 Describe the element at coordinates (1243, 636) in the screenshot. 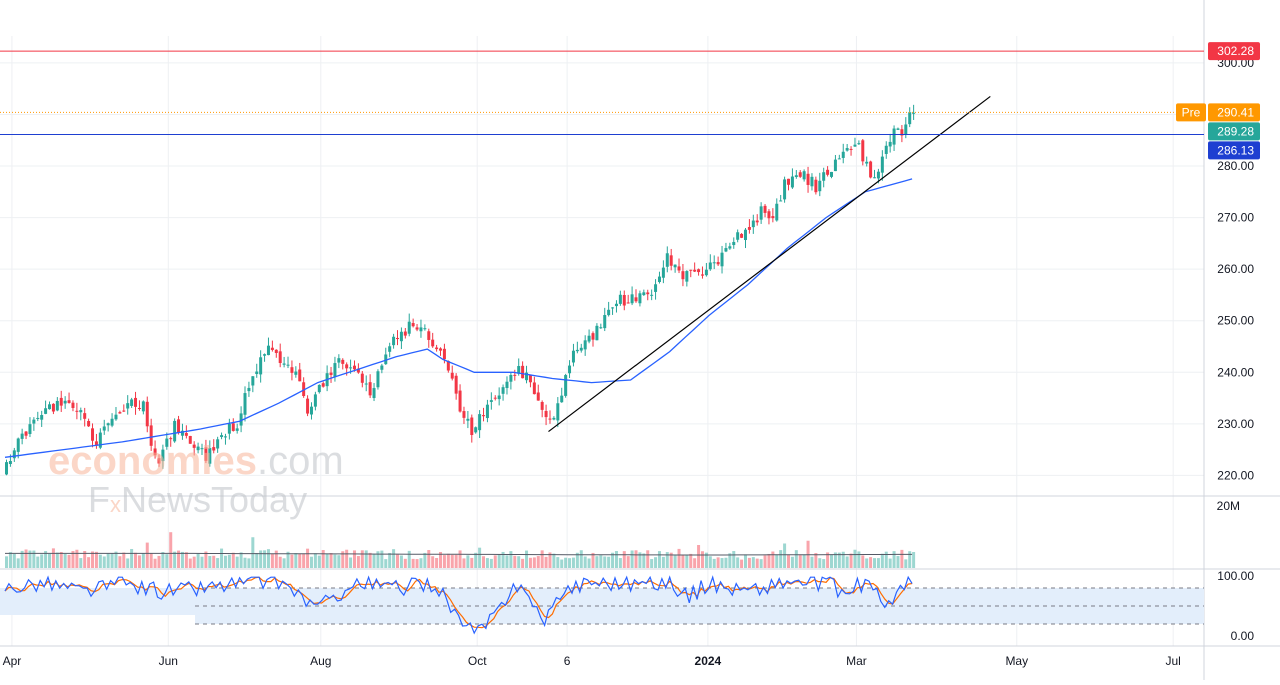

I see `stochastic-axis-tick: 0.00` at that location.